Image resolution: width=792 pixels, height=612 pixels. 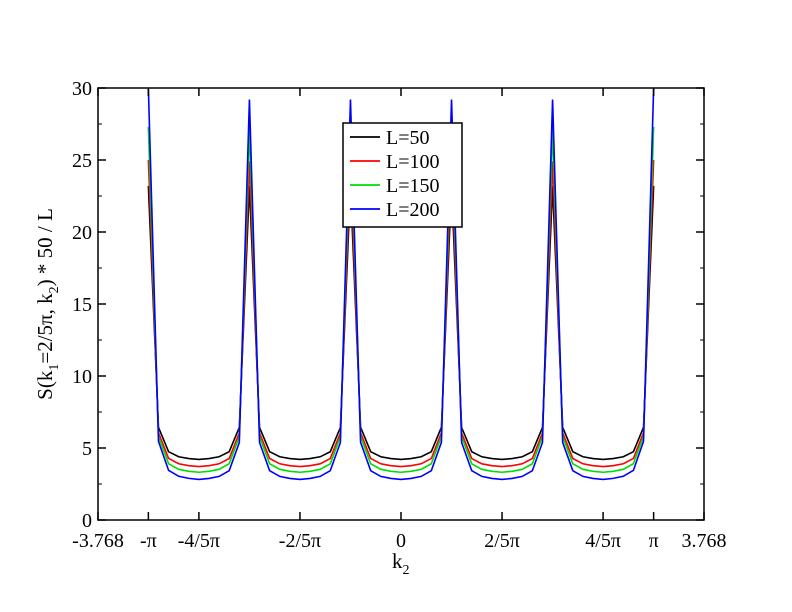 What do you see at coordinates (45, 247) in the screenshot?
I see `y-axis-label-part: ) * 50 / L` at bounding box center [45, 247].